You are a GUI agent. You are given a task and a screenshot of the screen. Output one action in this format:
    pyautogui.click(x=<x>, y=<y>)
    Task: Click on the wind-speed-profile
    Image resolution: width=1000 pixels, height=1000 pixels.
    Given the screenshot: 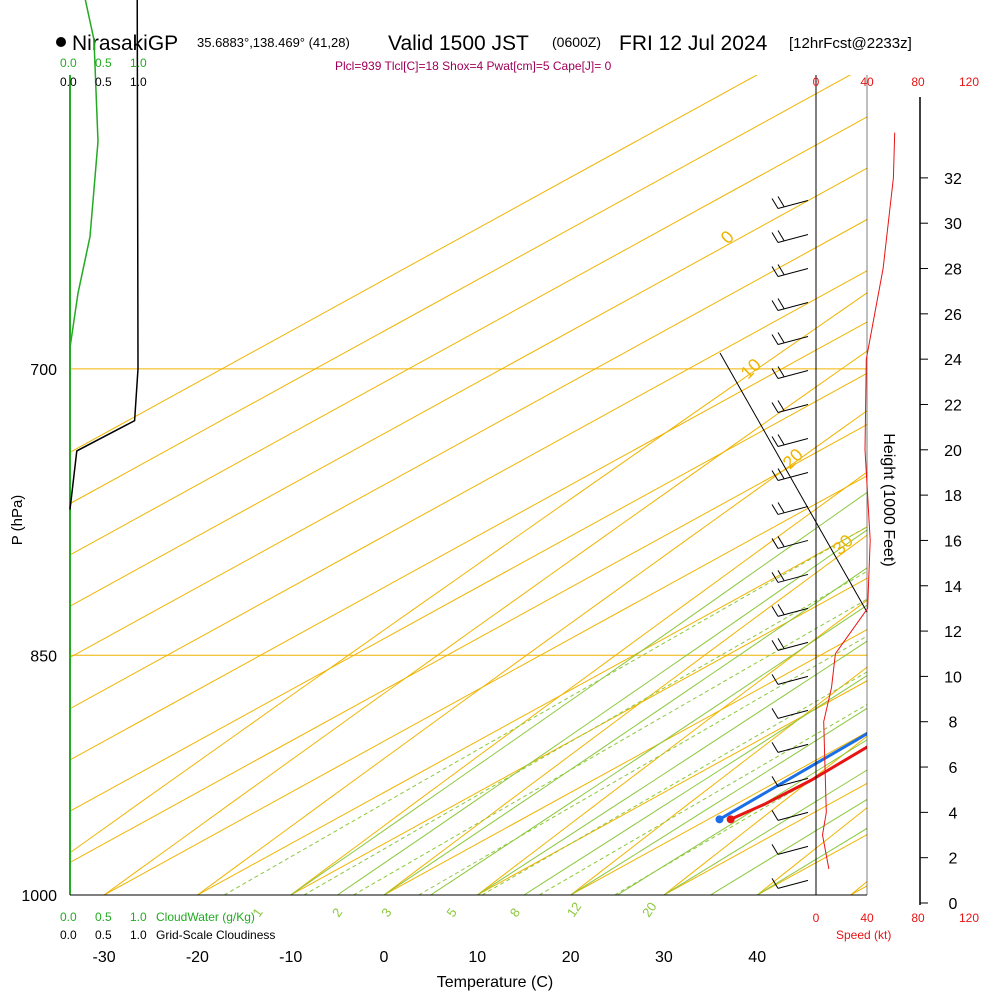 What is the action you would take?
    pyautogui.click(x=858, y=501)
    